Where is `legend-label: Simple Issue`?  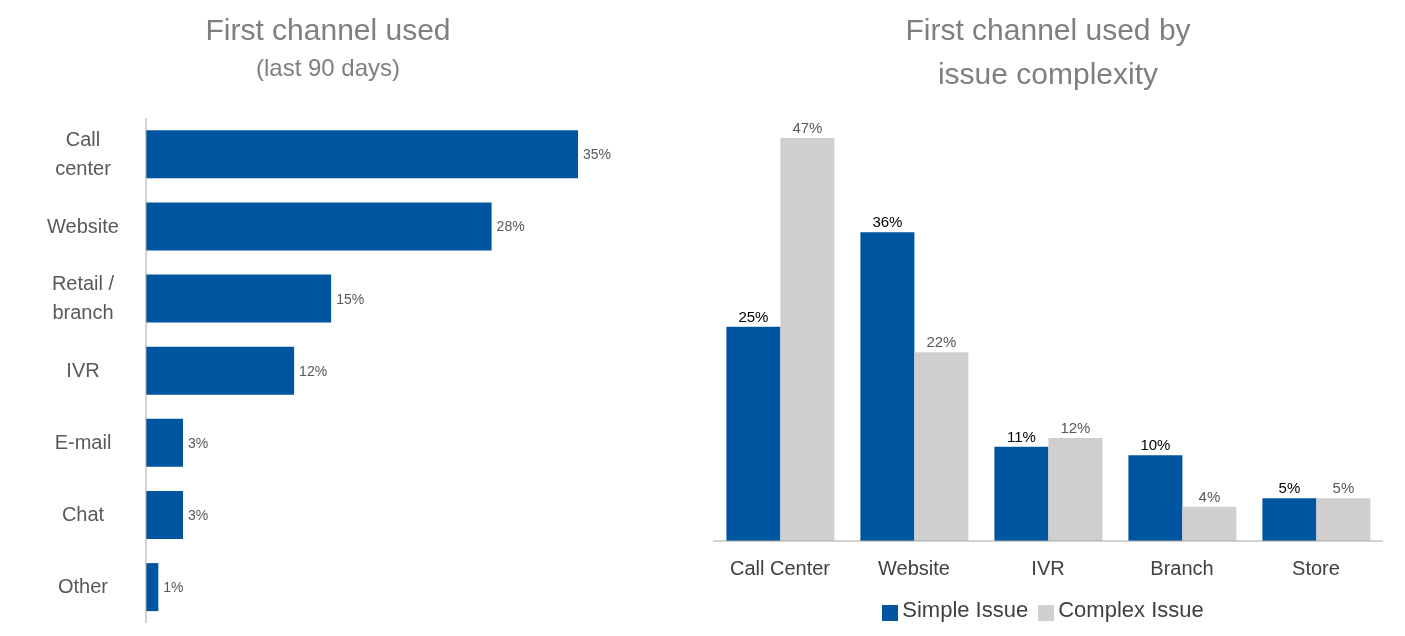 legend-label: Simple Issue is located at coordinates (965, 609).